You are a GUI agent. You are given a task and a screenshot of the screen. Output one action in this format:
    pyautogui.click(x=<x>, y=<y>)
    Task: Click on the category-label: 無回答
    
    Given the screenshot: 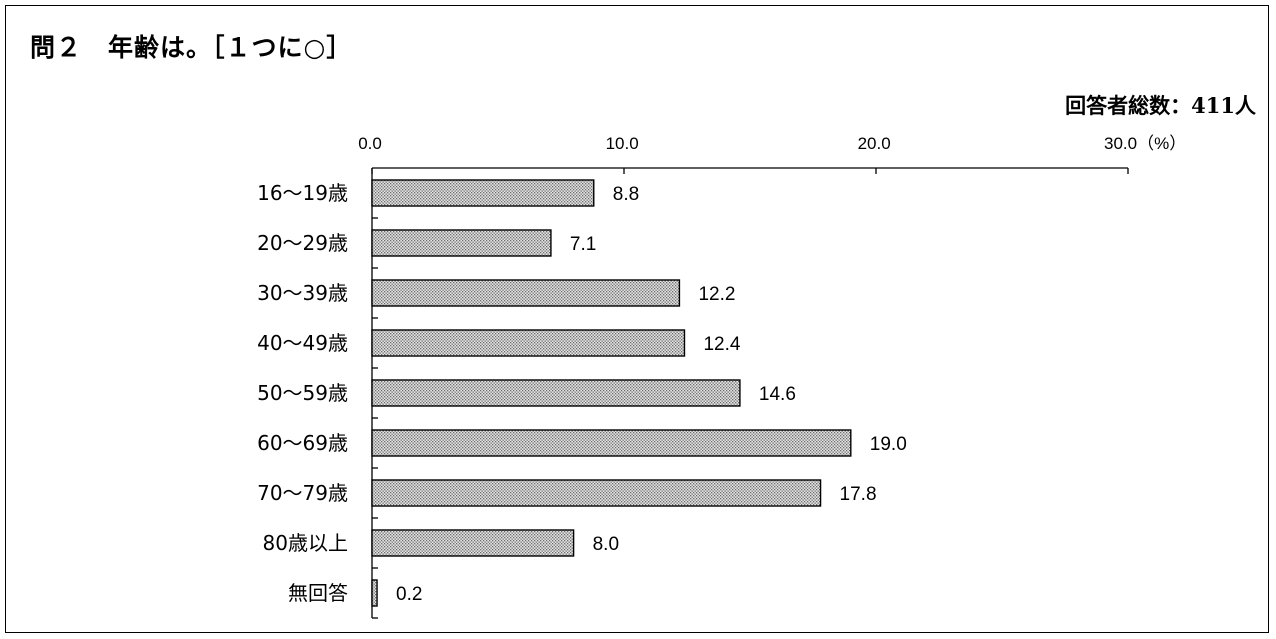 What is the action you would take?
    pyautogui.click(x=318, y=593)
    